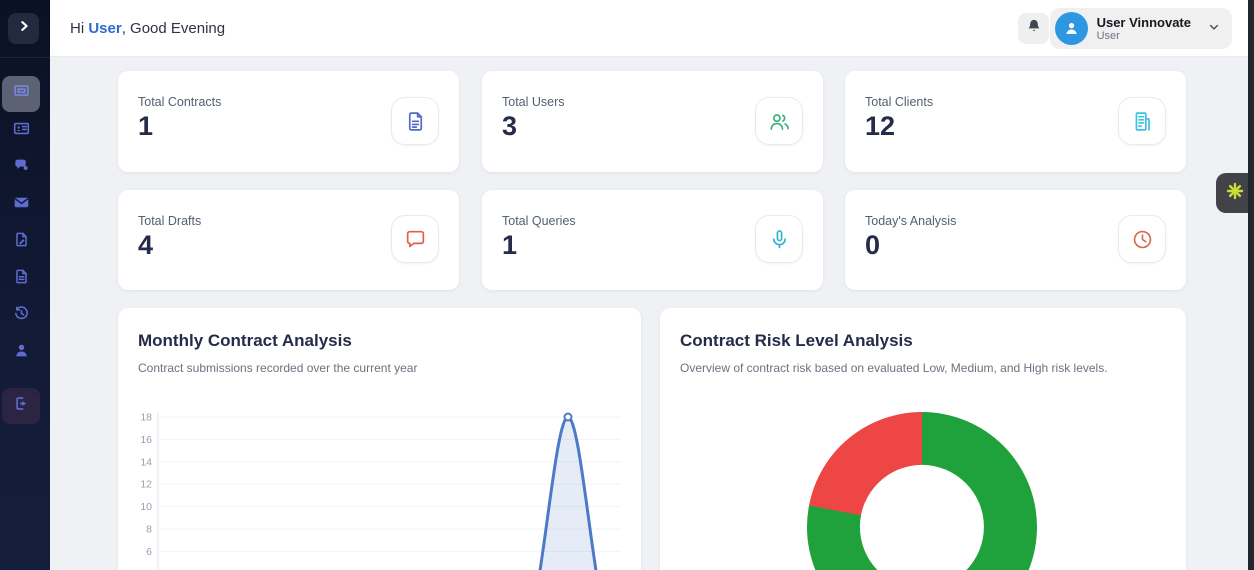 The width and height of the screenshot is (1254, 570). I want to click on stat-label: Total Drafts, so click(170, 221).